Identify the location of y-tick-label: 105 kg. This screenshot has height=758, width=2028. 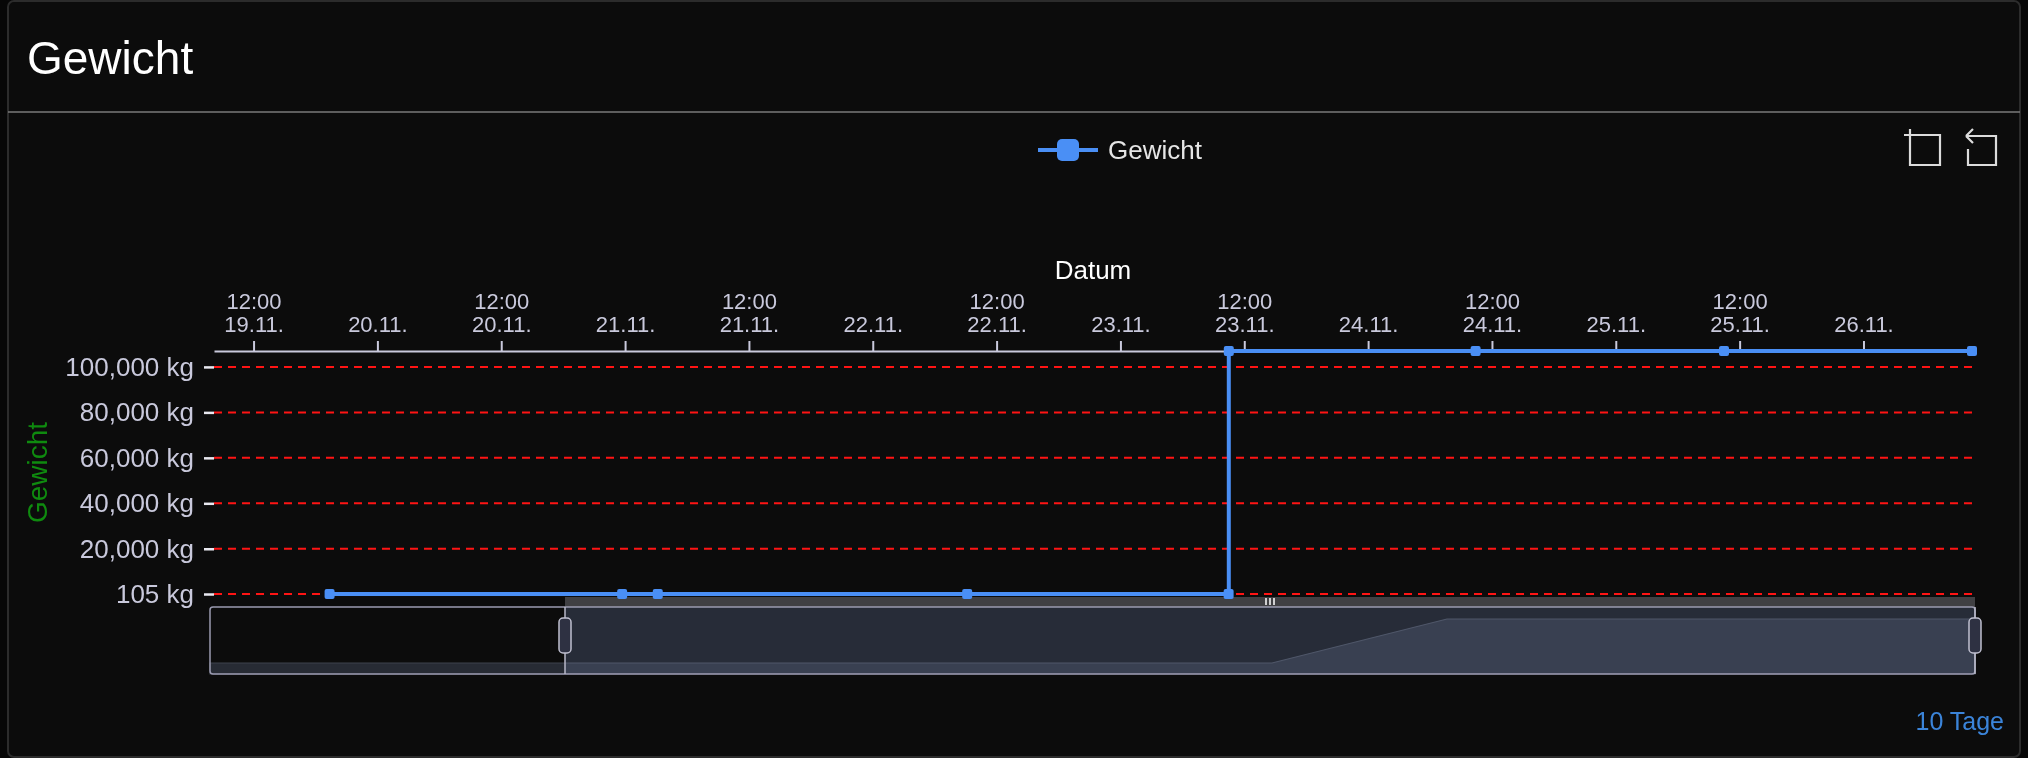
(154, 593).